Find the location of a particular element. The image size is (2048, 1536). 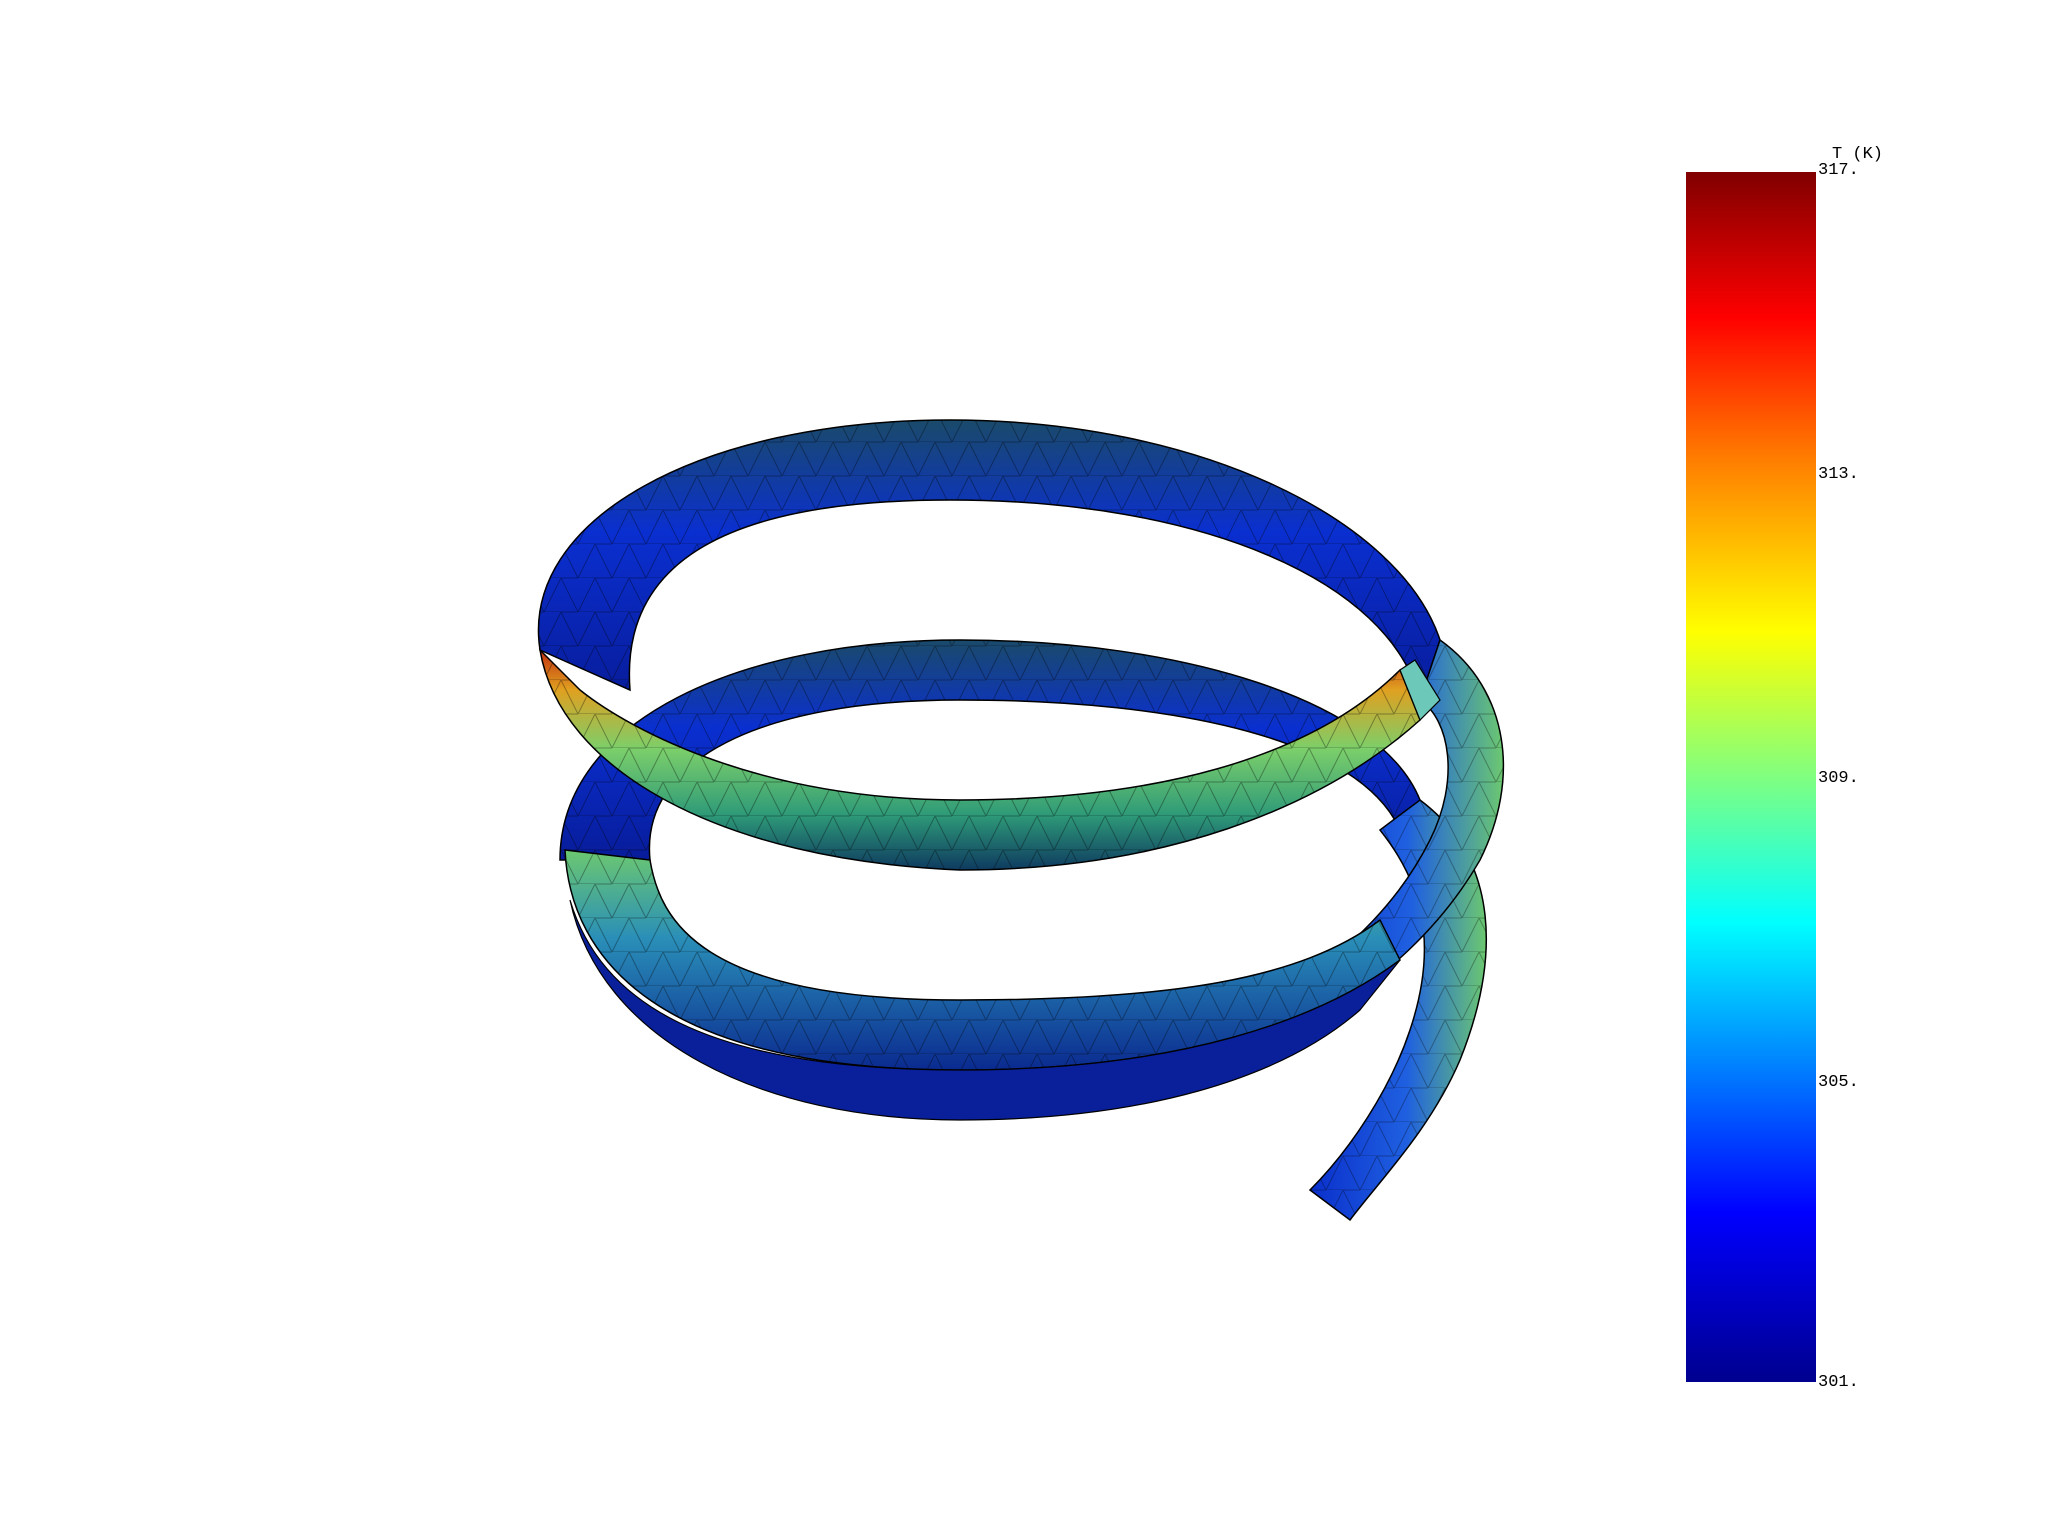

colorbar-tick-313: 313. is located at coordinates (1838, 474).